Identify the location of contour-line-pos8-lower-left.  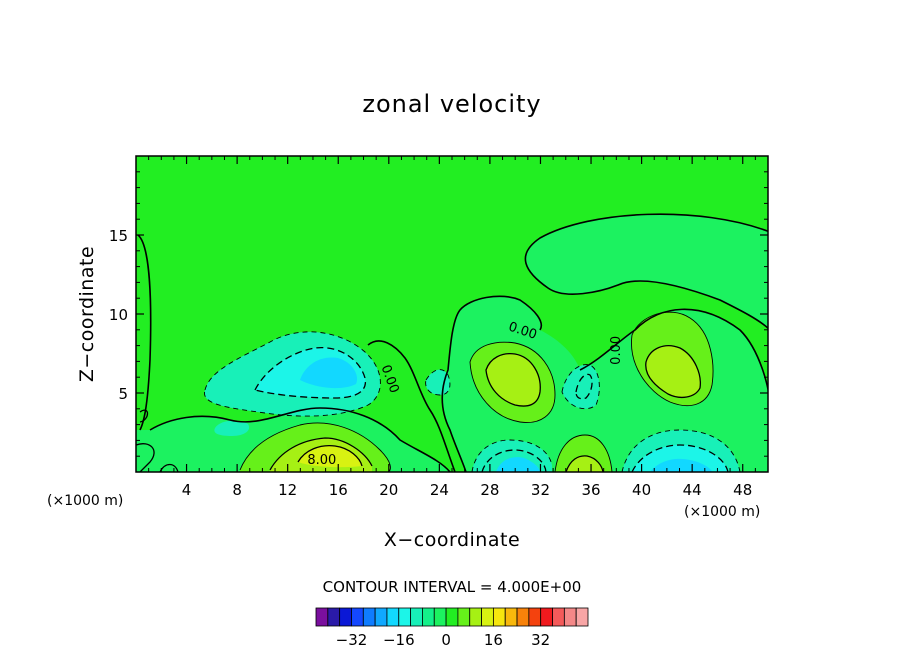
(330, 455).